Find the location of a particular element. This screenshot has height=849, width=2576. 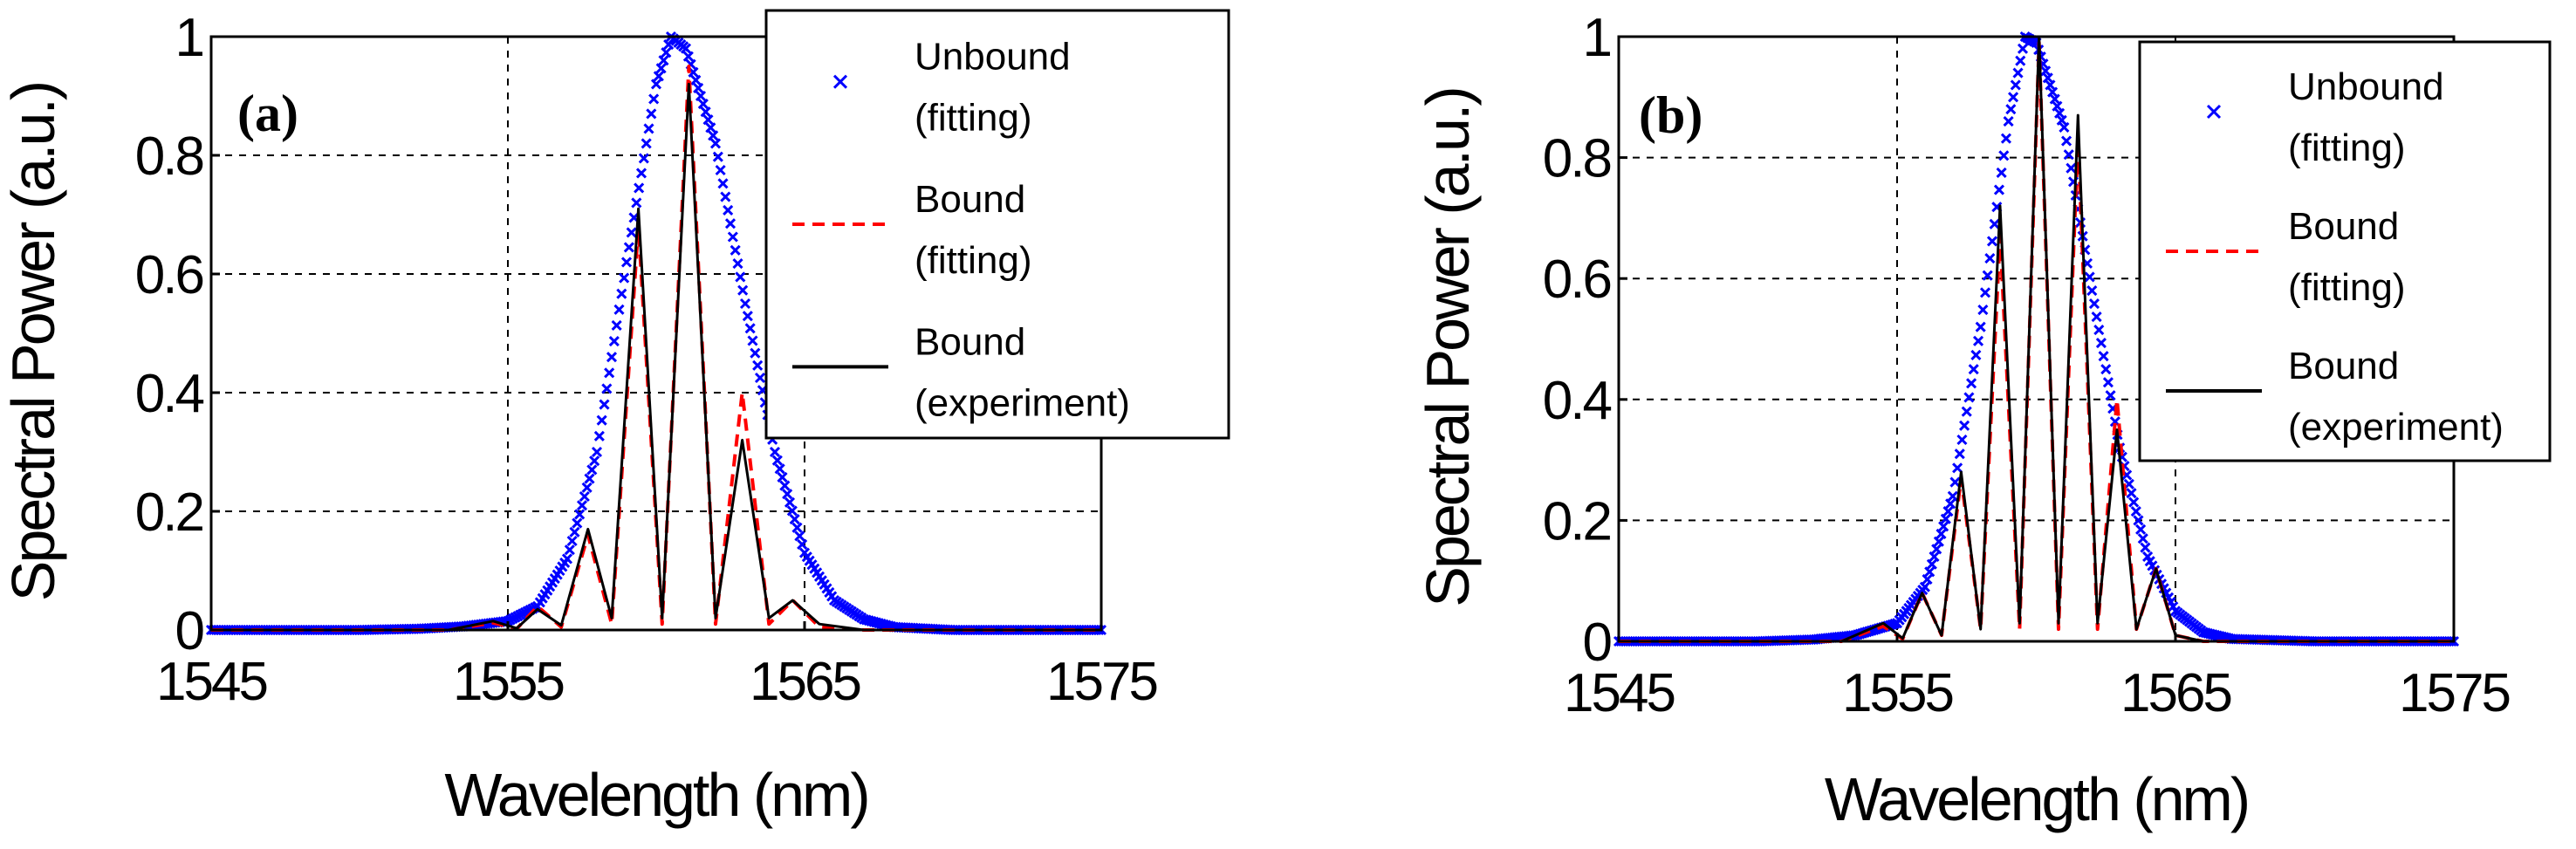

legend-label-detail: (experiment) is located at coordinates (2396, 427).